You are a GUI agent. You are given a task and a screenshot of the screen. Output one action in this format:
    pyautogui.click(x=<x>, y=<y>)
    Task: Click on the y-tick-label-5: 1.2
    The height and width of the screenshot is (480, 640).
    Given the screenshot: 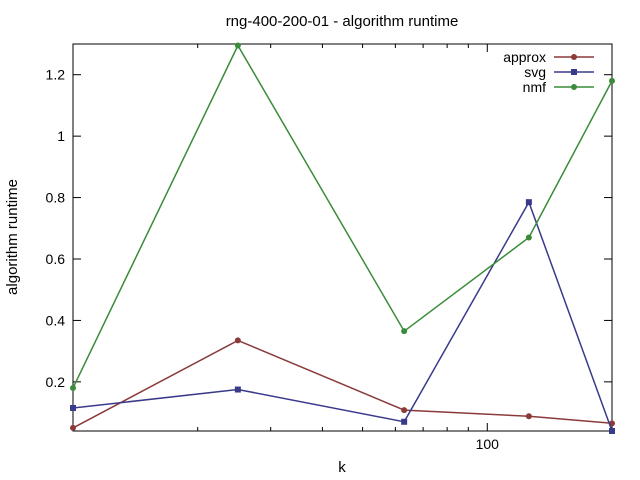 What is the action you would take?
    pyautogui.click(x=56, y=75)
    